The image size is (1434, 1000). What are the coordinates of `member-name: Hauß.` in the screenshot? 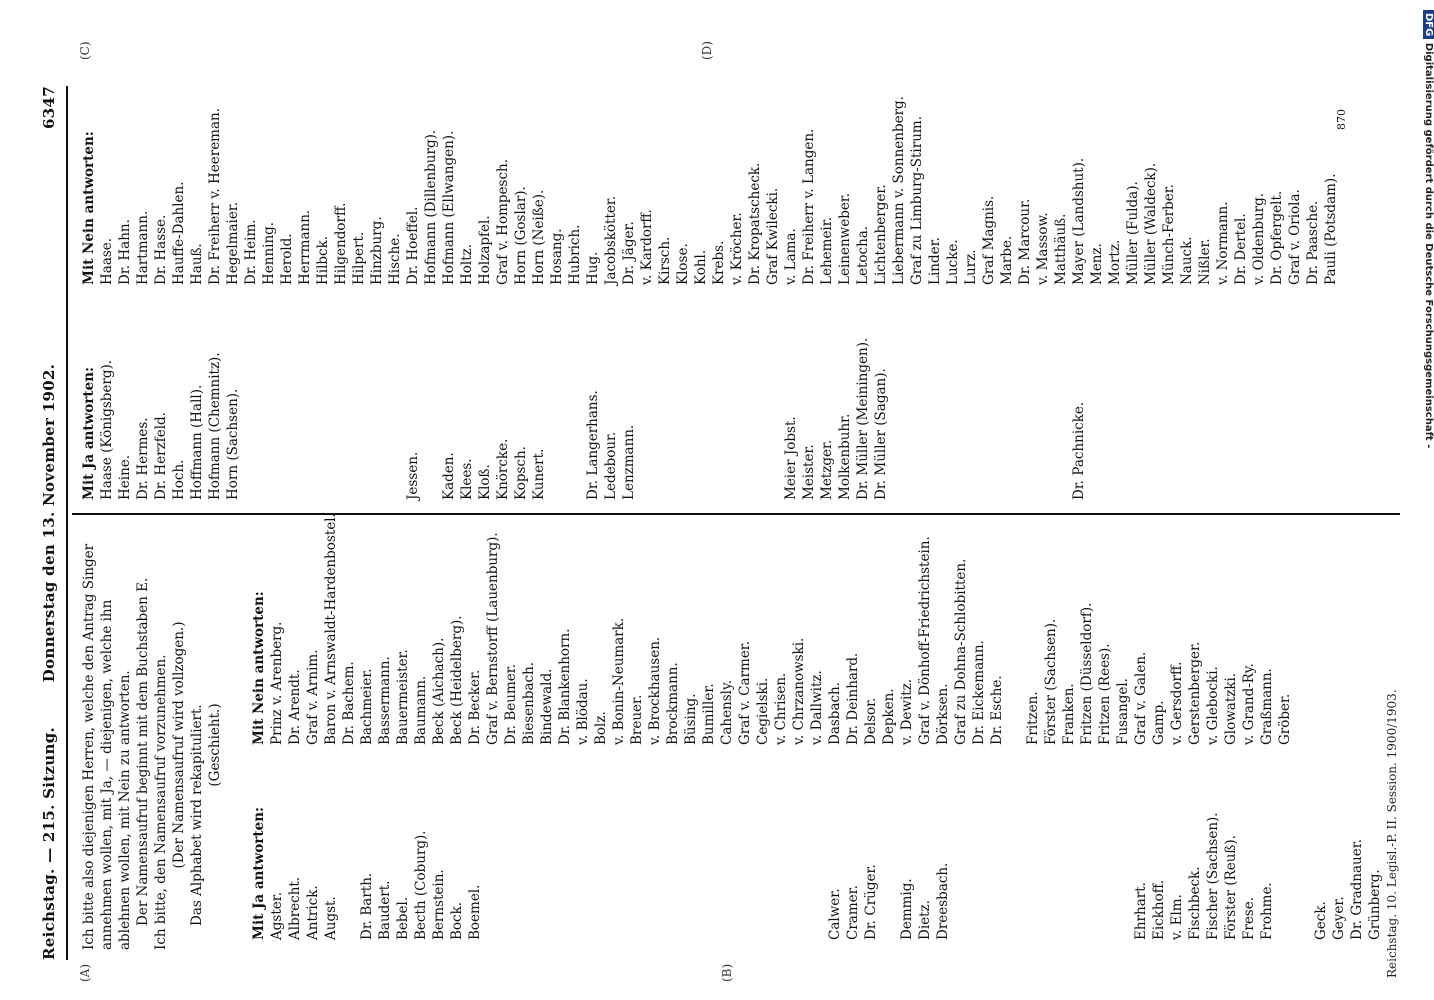 It's located at (197, 264).